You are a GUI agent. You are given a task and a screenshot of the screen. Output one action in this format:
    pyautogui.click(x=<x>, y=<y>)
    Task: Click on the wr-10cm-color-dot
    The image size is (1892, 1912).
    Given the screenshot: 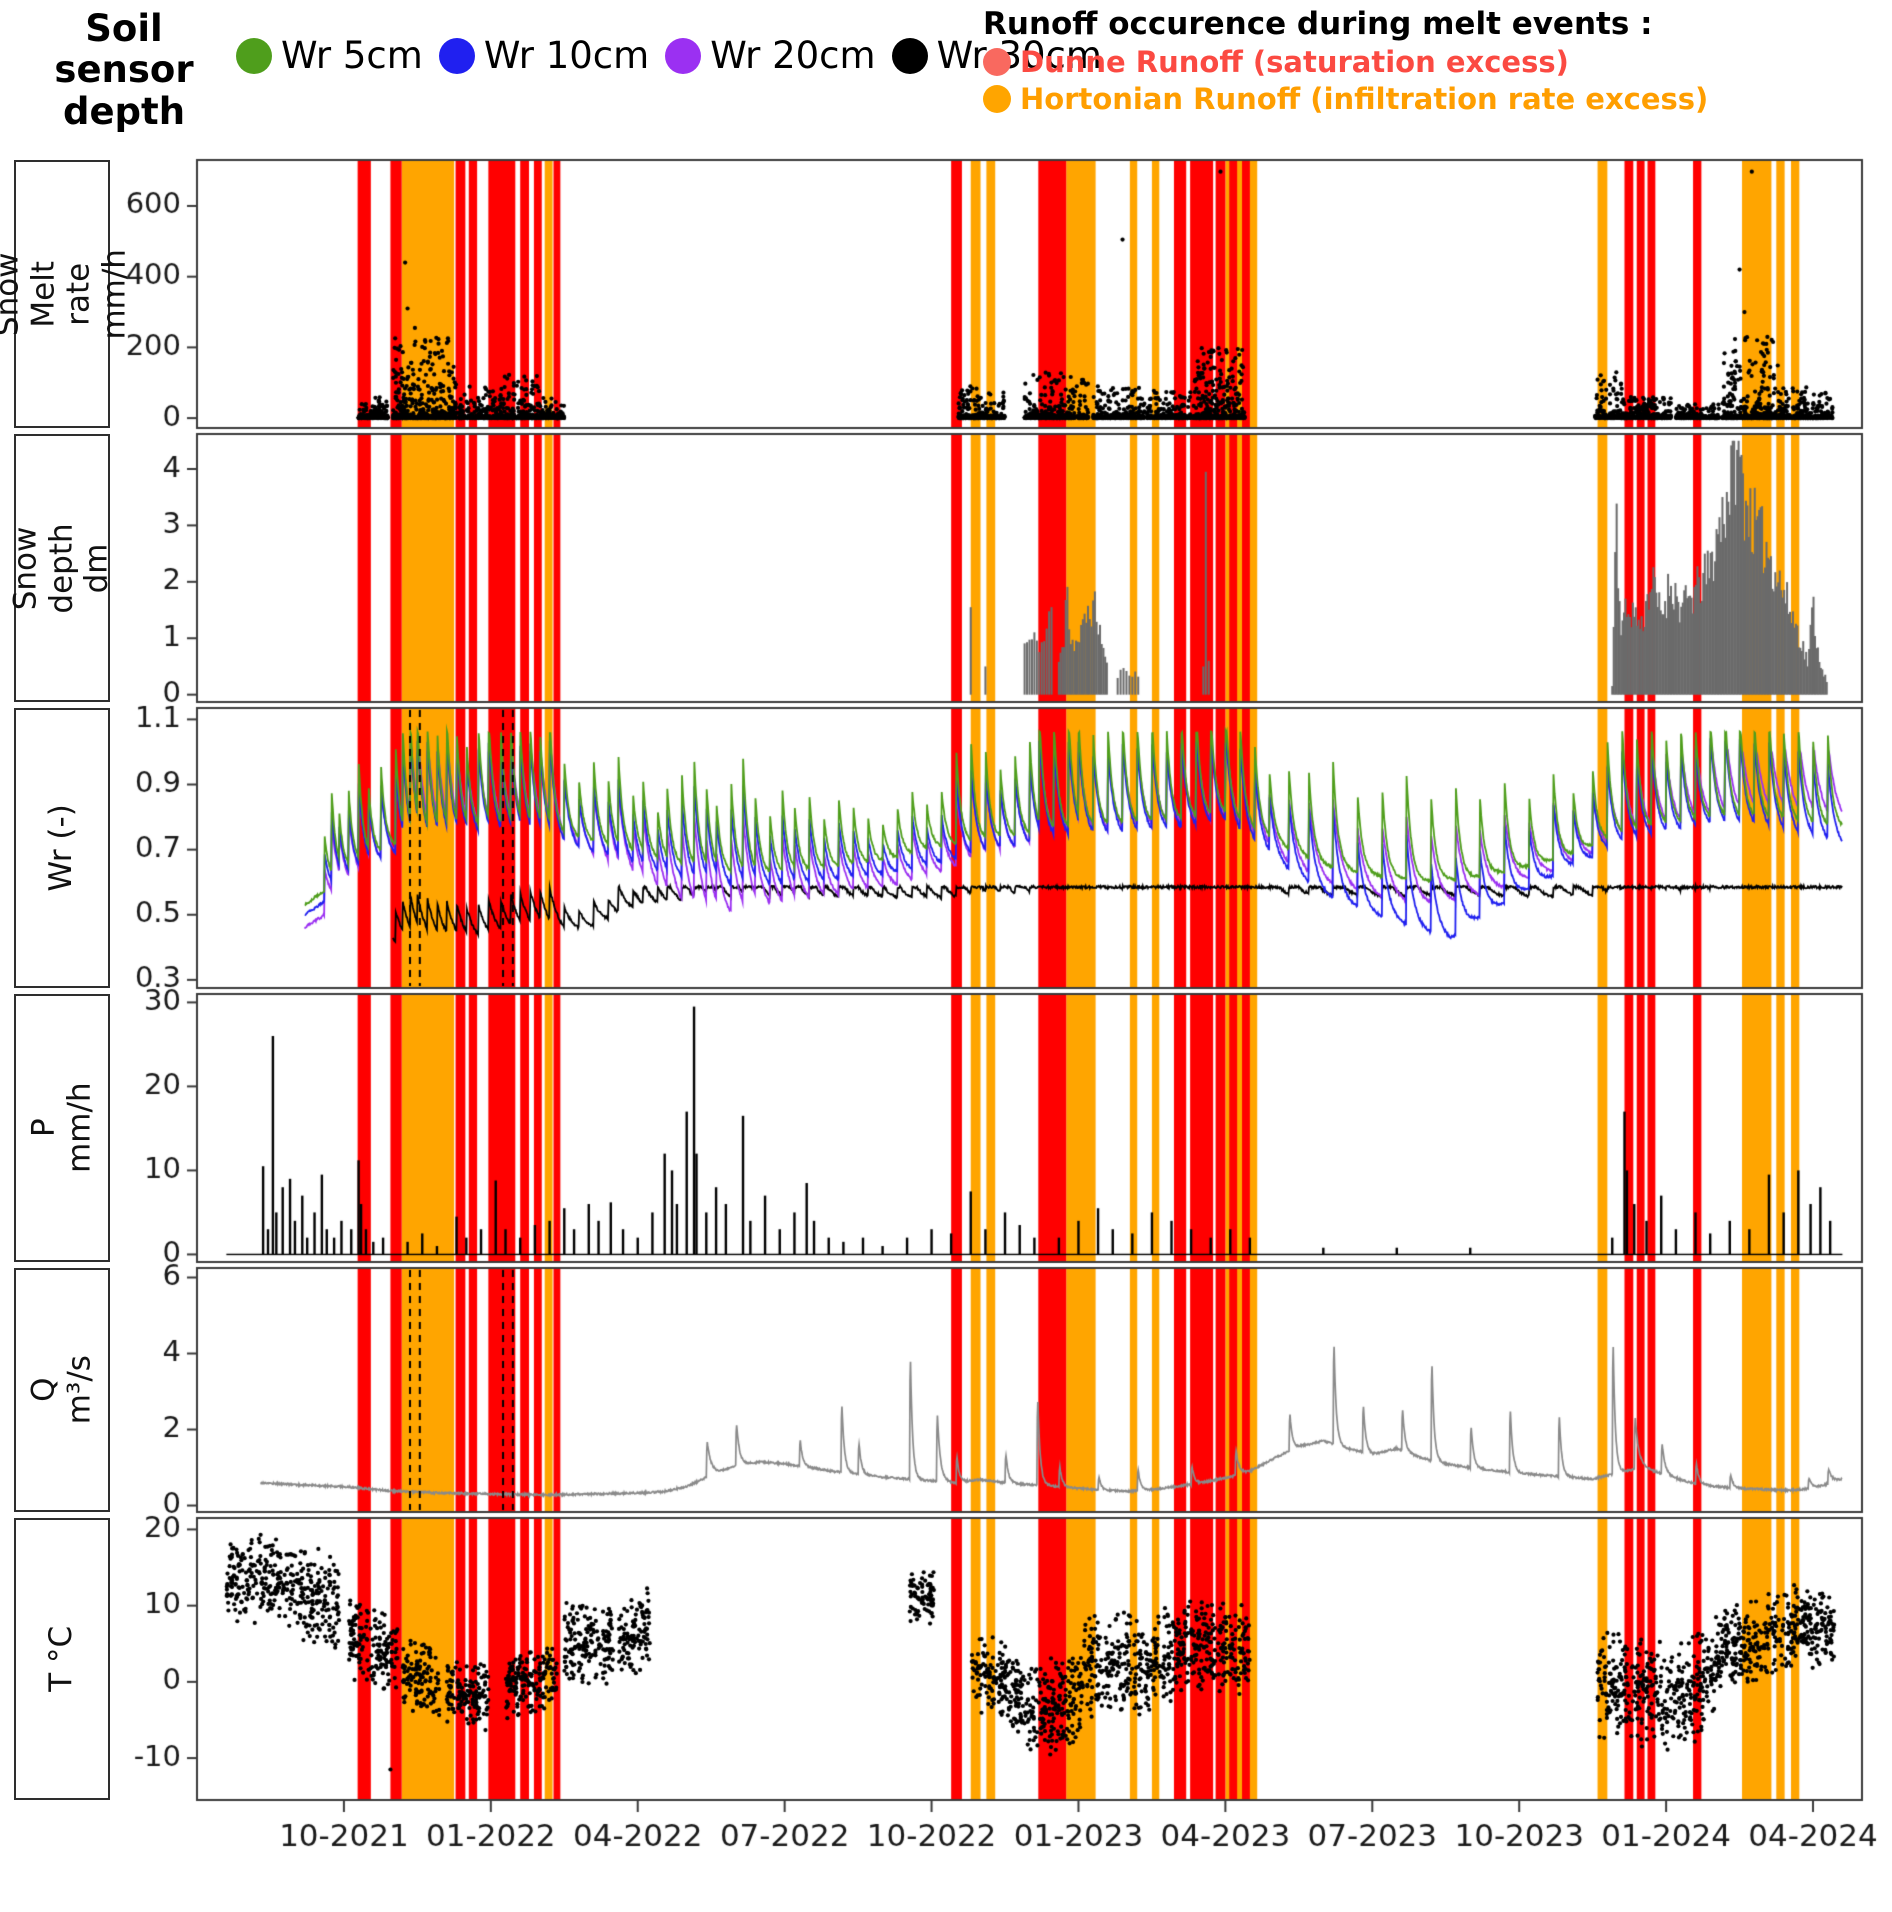 What is the action you would take?
    pyautogui.click(x=456, y=55)
    